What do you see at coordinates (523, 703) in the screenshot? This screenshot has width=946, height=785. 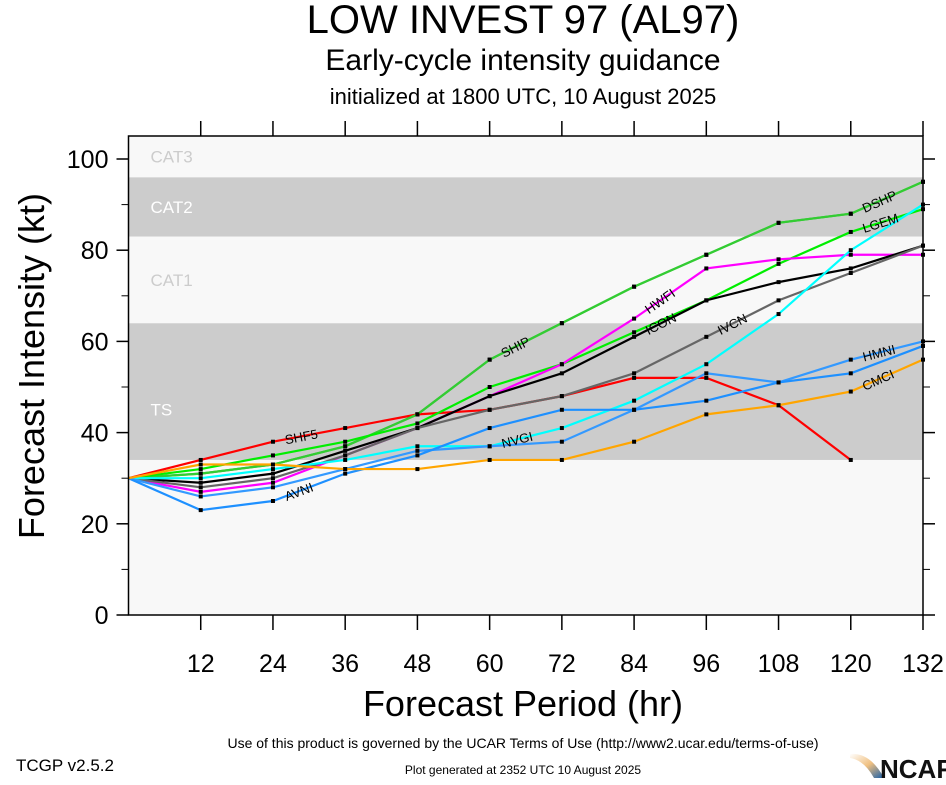 I see `x-axis-label: Forecast Period (hr)` at bounding box center [523, 703].